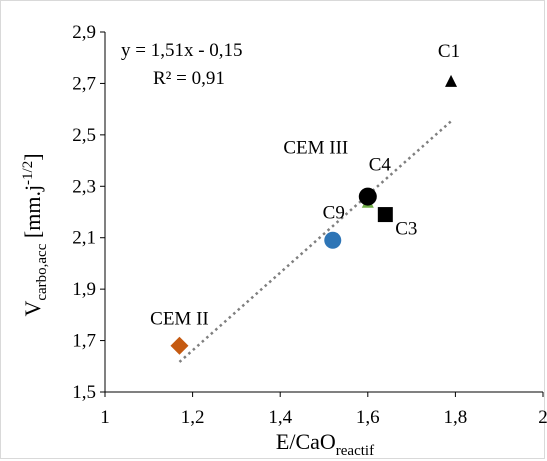 The height and width of the screenshot is (461, 547). I want to click on point-c1, so click(451, 80).